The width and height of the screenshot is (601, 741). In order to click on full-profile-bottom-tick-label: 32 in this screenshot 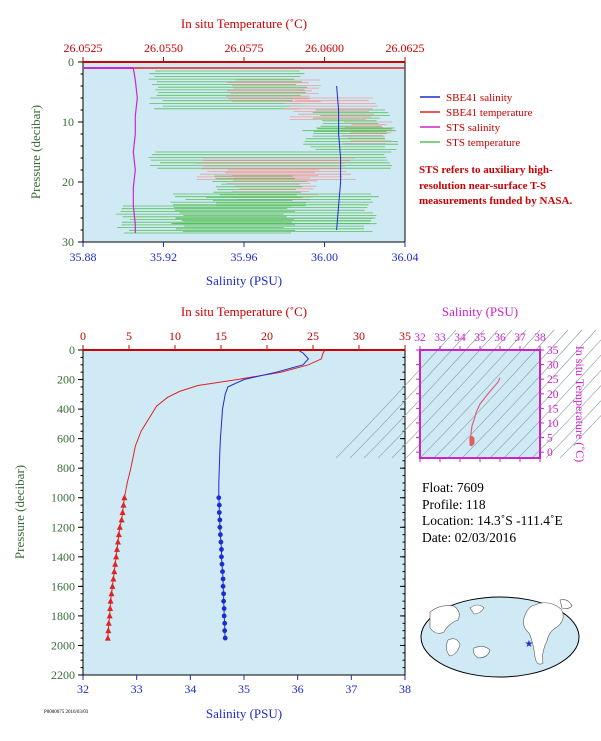, I will do `click(83, 689)`.